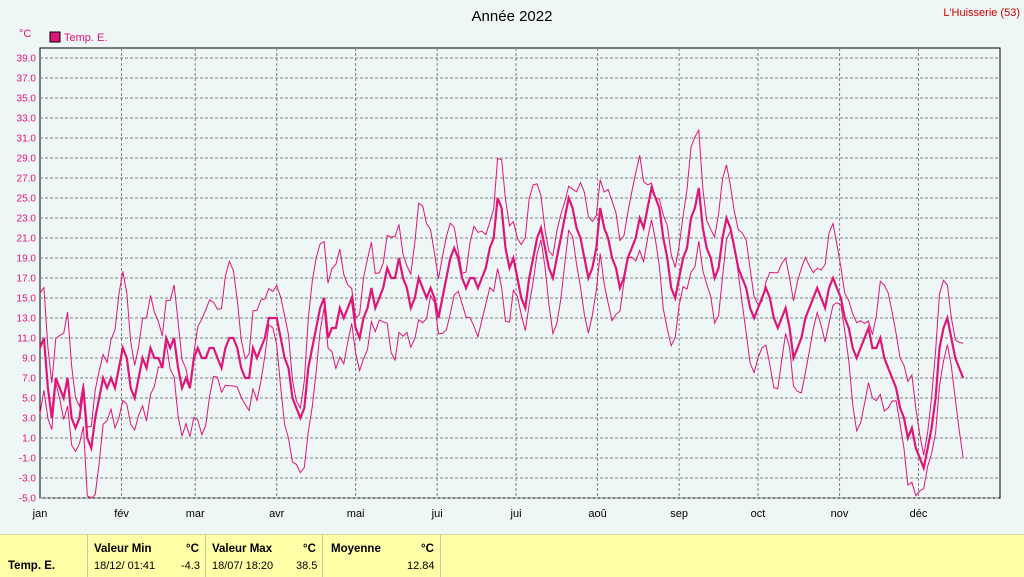  What do you see at coordinates (421, 566) in the screenshot?
I see `footer-avg-value: 12.84` at bounding box center [421, 566].